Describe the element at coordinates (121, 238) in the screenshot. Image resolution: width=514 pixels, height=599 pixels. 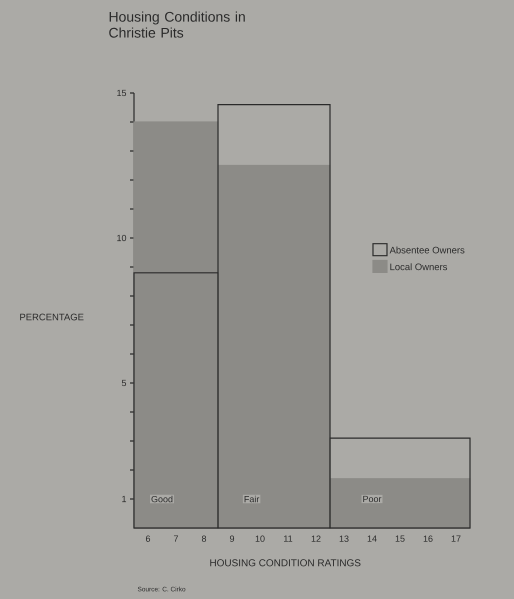
I see `y-tick-label: 10` at that location.